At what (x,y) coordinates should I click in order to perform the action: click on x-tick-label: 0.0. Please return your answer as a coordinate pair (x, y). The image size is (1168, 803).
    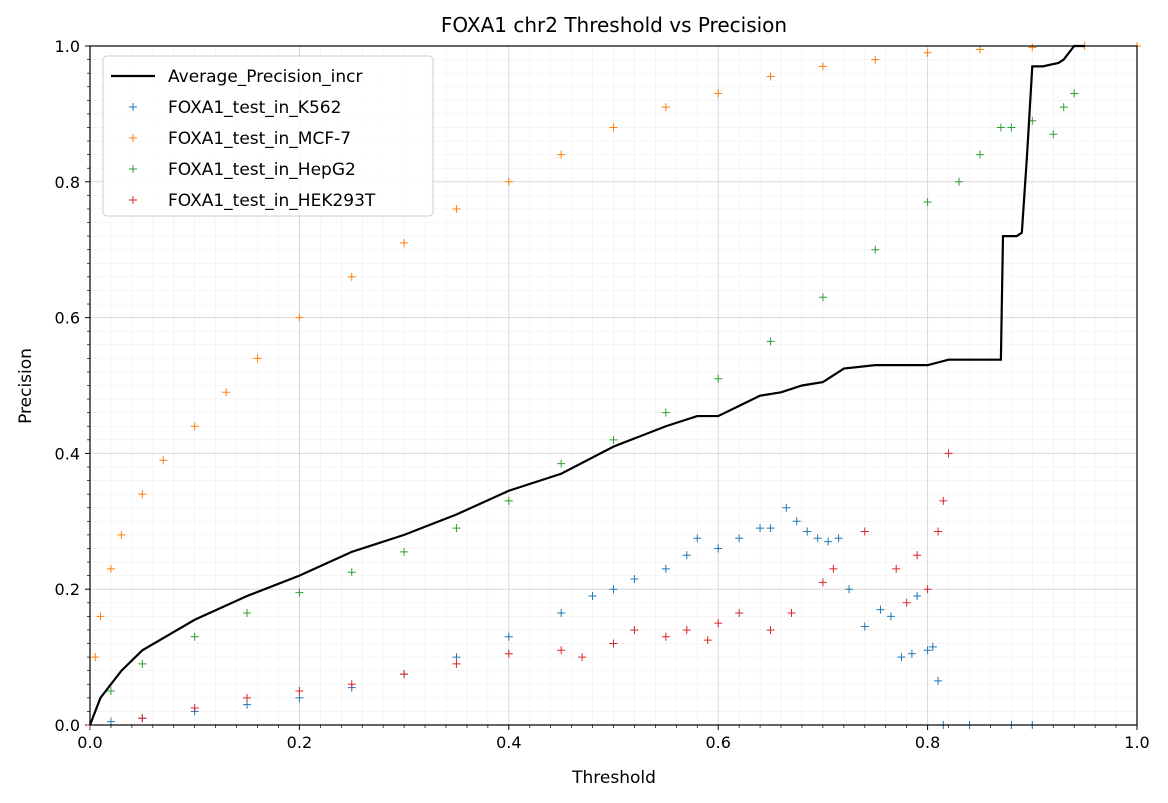
    Looking at the image, I should click on (89, 742).